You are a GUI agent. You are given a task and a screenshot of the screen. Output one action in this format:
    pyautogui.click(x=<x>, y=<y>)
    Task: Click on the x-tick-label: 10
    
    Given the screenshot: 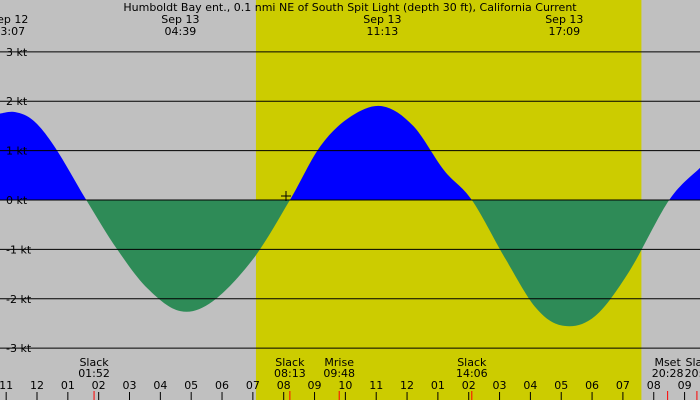 What is the action you would take?
    pyautogui.click(x=345, y=385)
    